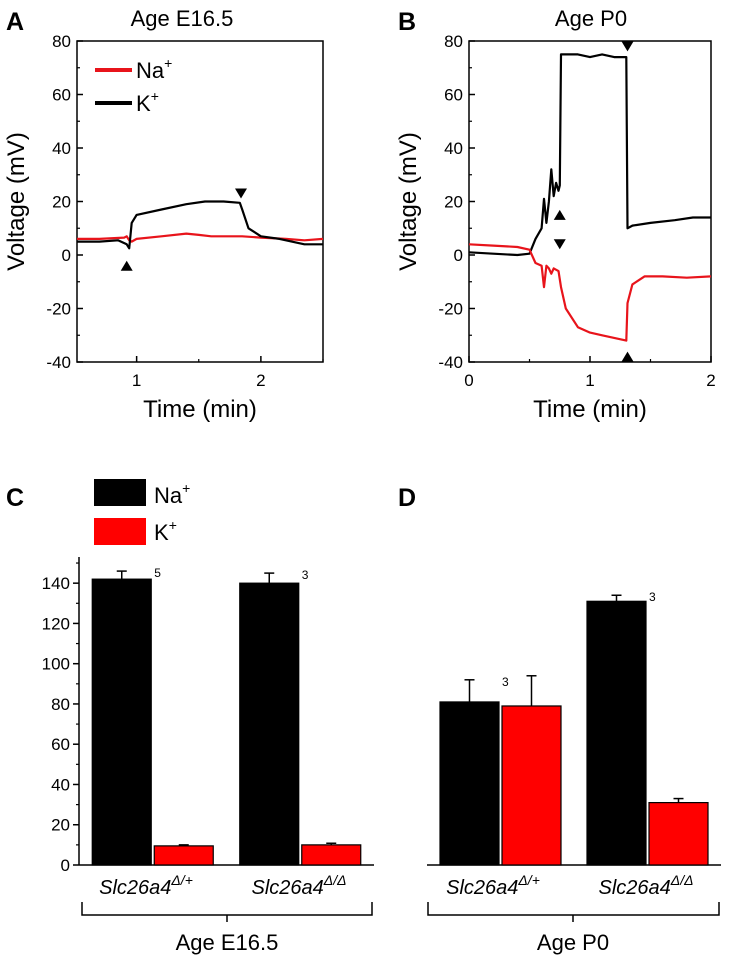 The image size is (733, 965). What do you see at coordinates (58, 362) in the screenshot?
I see `panel-a-ytick-label: -40` at bounding box center [58, 362].